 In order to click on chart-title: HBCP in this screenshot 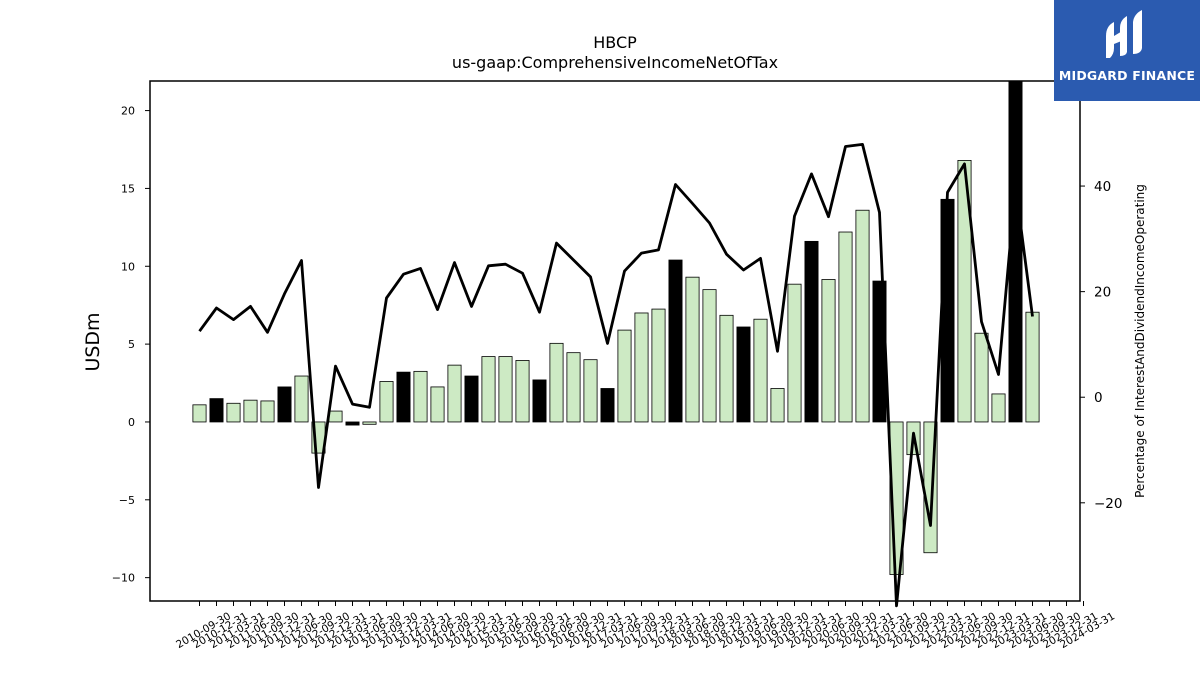, I will do `click(615, 42)`.